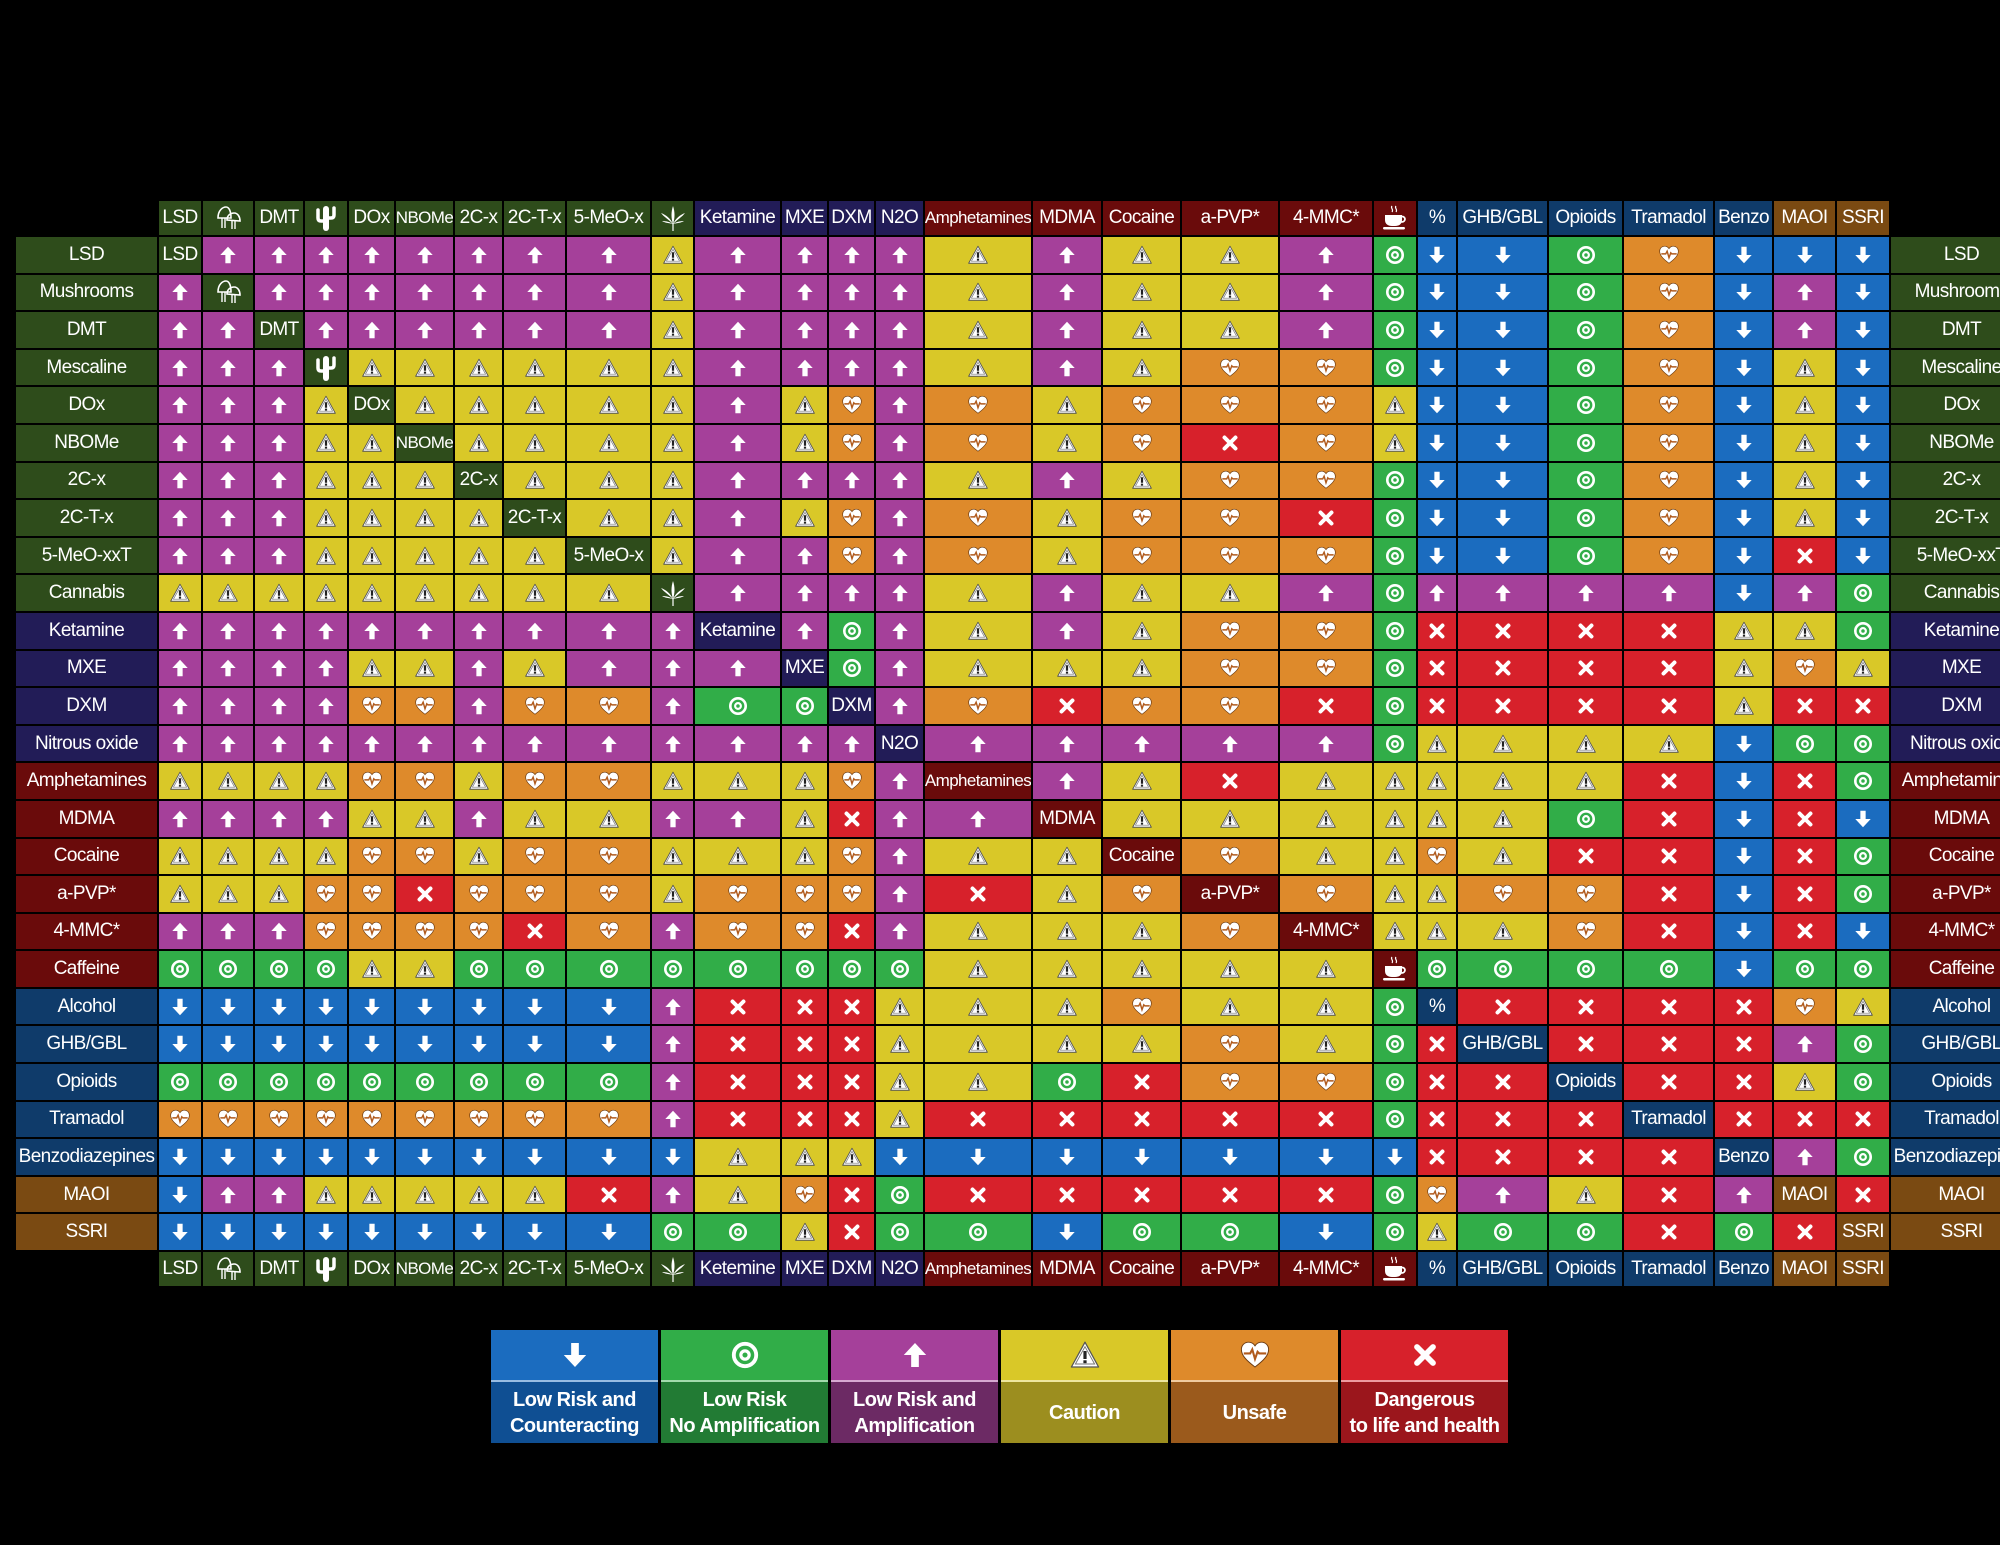 The image size is (2000, 1545). What do you see at coordinates (1084, 1412) in the screenshot?
I see `legend-label-line: Caution` at bounding box center [1084, 1412].